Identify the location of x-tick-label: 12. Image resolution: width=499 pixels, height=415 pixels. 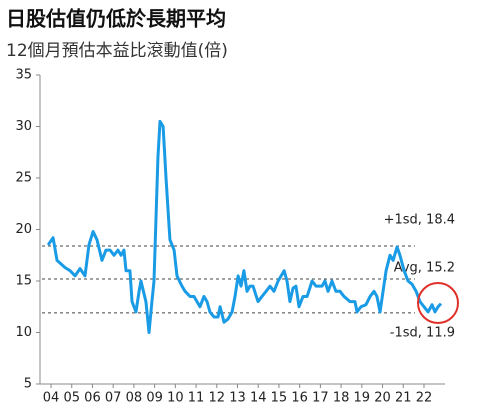
(217, 398).